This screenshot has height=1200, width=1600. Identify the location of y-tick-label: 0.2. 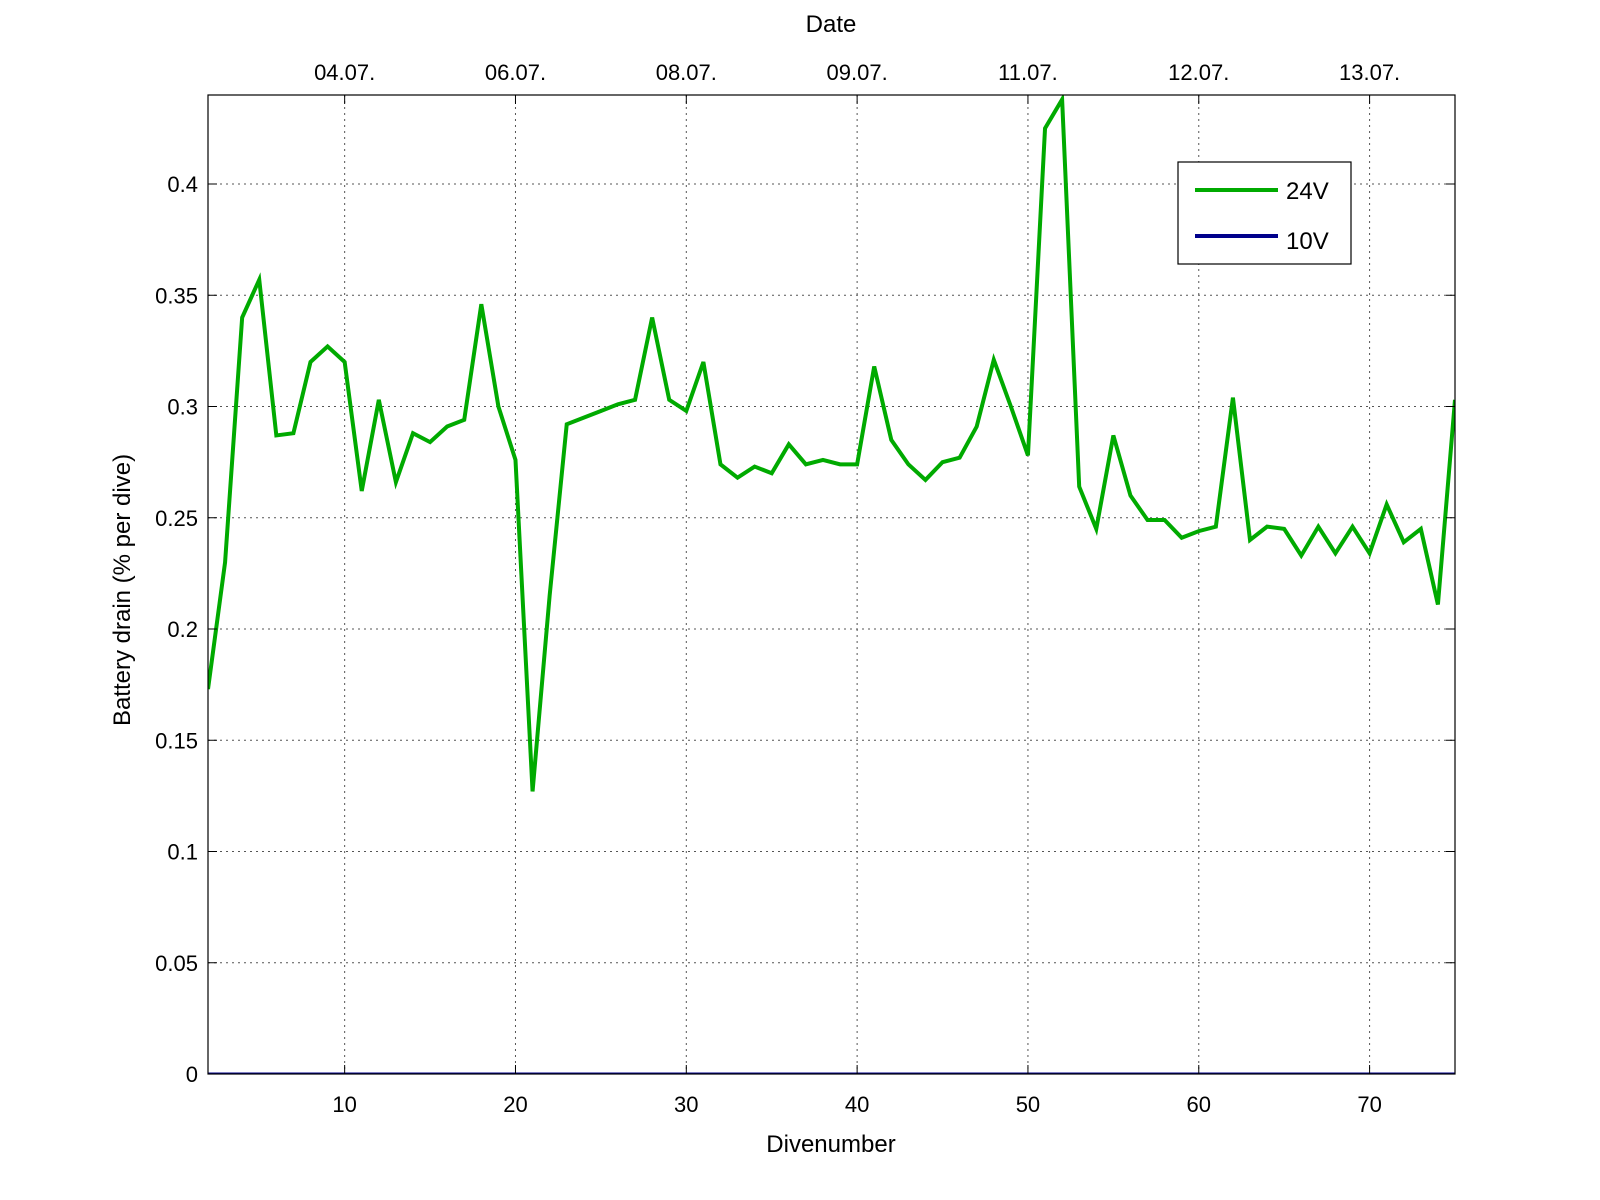
(182, 629).